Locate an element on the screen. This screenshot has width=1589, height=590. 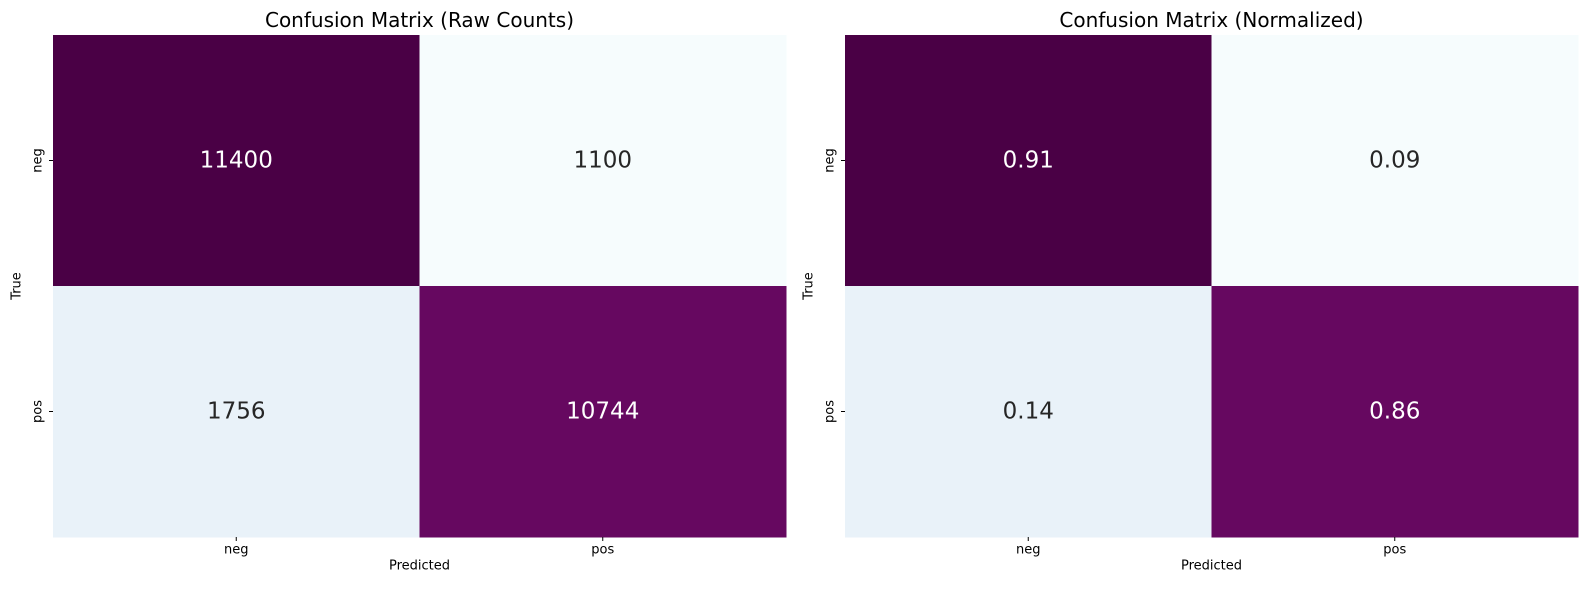
chart-title: Confusion Matrix (Raw Counts) is located at coordinates (419, 20).